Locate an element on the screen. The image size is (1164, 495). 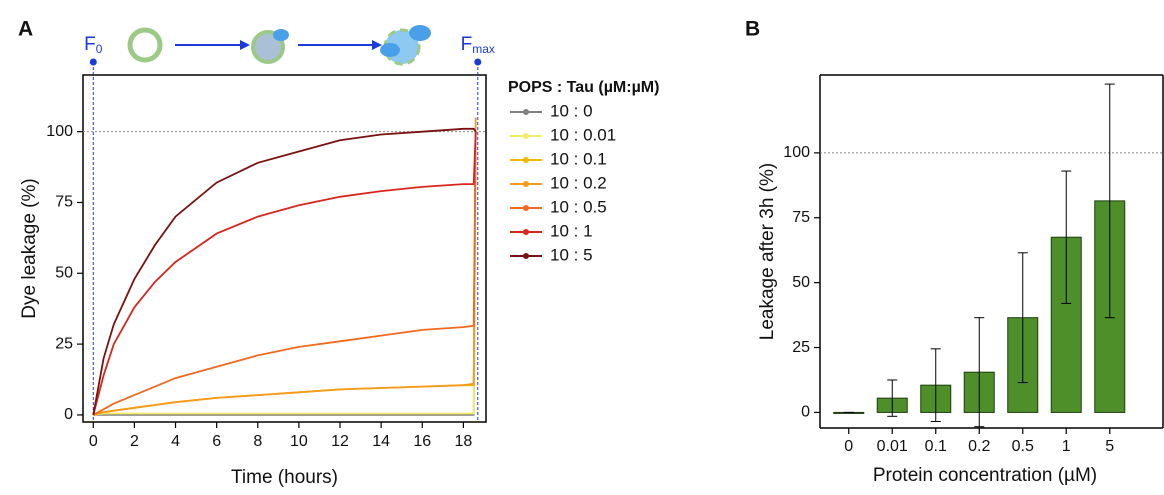
legend-label: 10 : 5 is located at coordinates (571, 254).